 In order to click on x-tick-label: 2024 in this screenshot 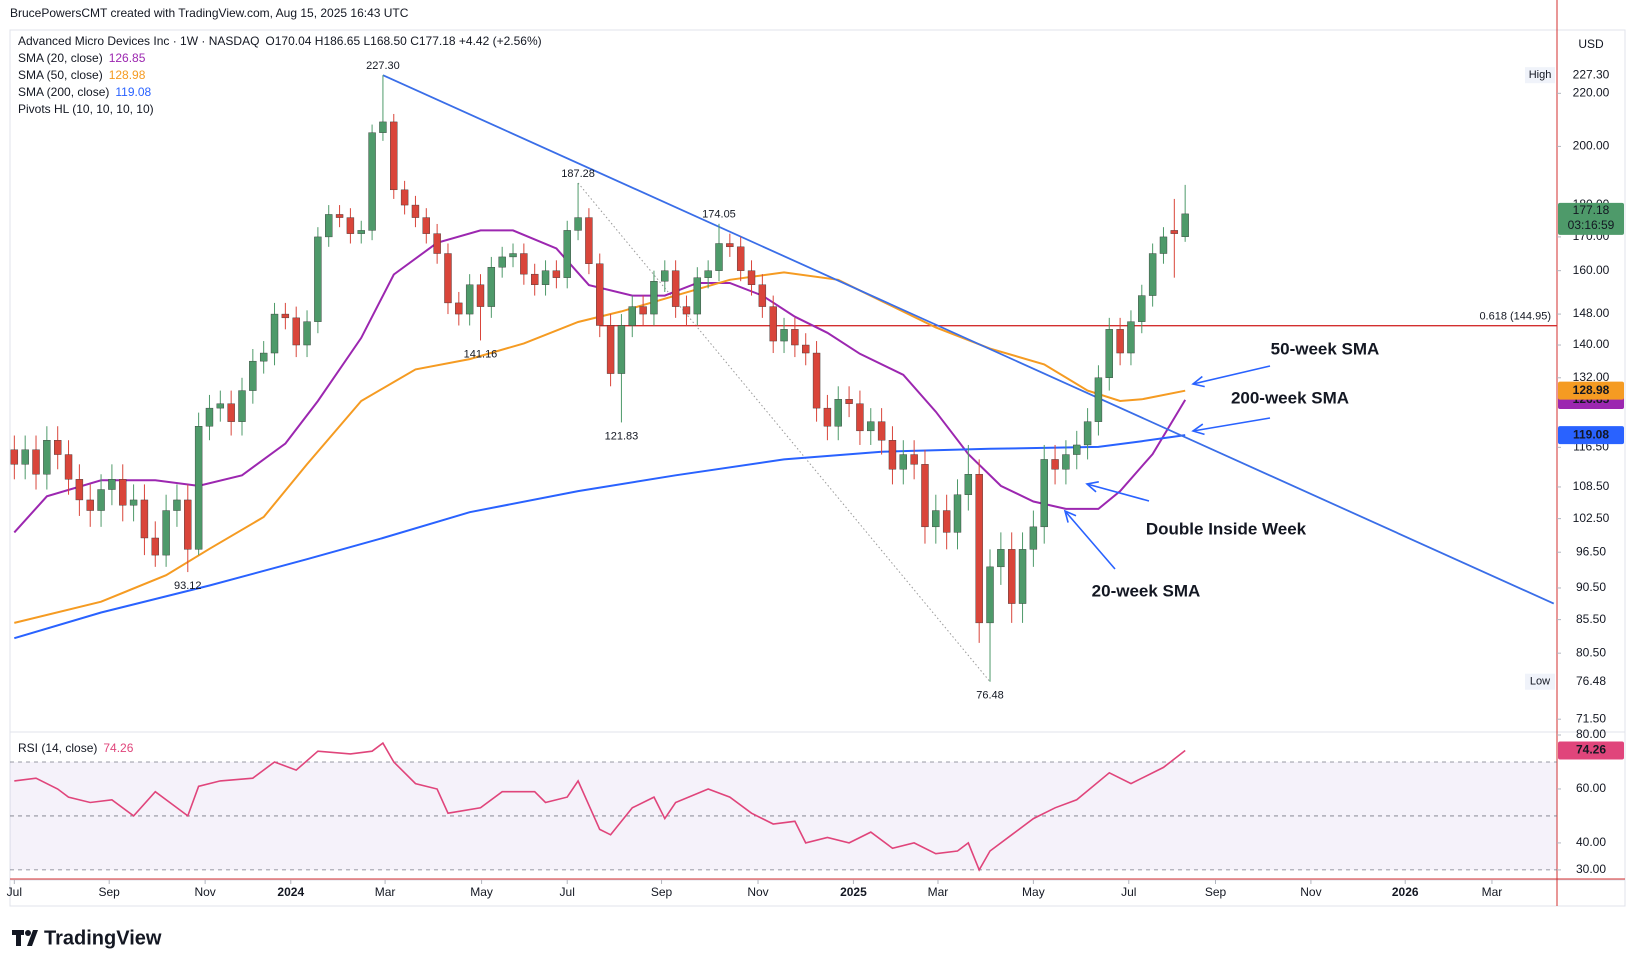, I will do `click(290, 892)`.